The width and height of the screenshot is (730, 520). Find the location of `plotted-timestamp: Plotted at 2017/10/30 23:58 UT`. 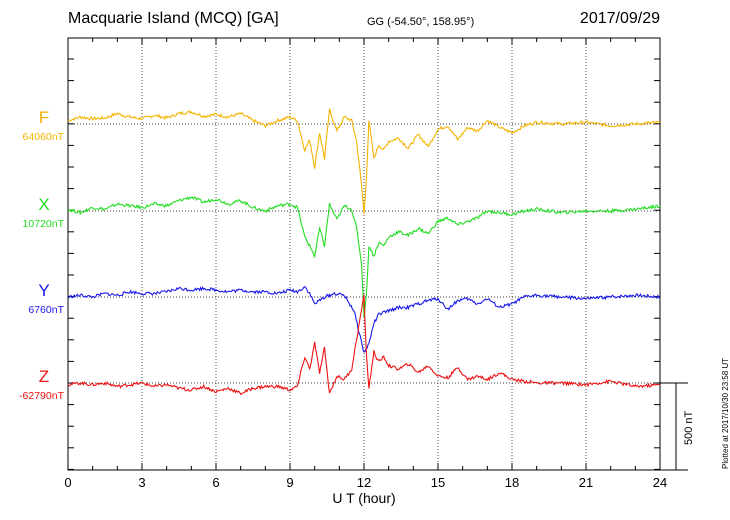

plotted-timestamp: Plotted at 2017/10/30 23:58 UT is located at coordinates (725, 413).